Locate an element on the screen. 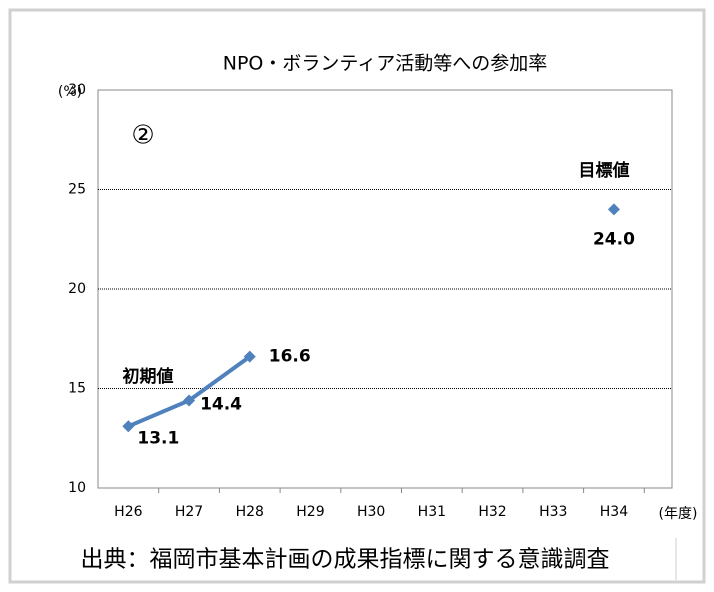 Image resolution: width=714 pixels, height=592 pixels. annotation: ② is located at coordinates (142, 136).